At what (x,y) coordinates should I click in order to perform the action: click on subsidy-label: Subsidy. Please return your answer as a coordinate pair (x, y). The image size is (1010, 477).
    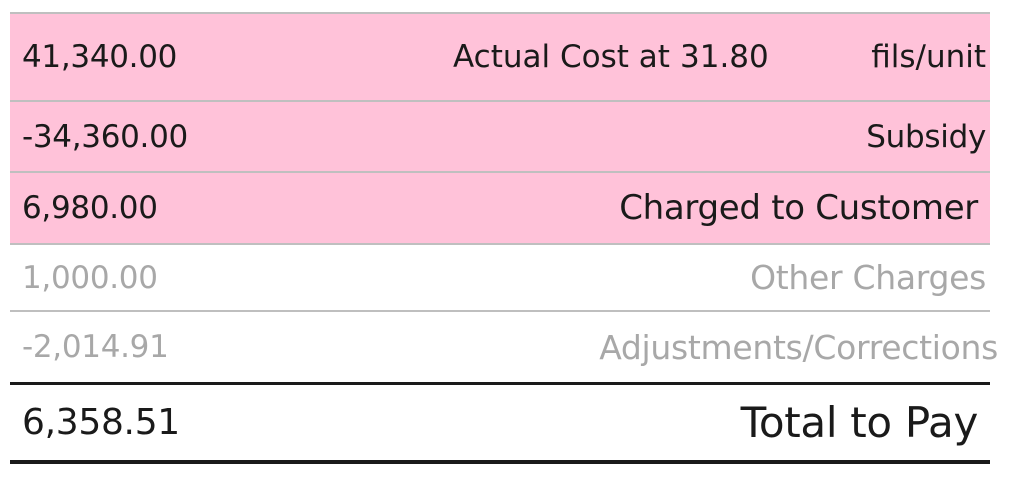
    Looking at the image, I should click on (926, 136).